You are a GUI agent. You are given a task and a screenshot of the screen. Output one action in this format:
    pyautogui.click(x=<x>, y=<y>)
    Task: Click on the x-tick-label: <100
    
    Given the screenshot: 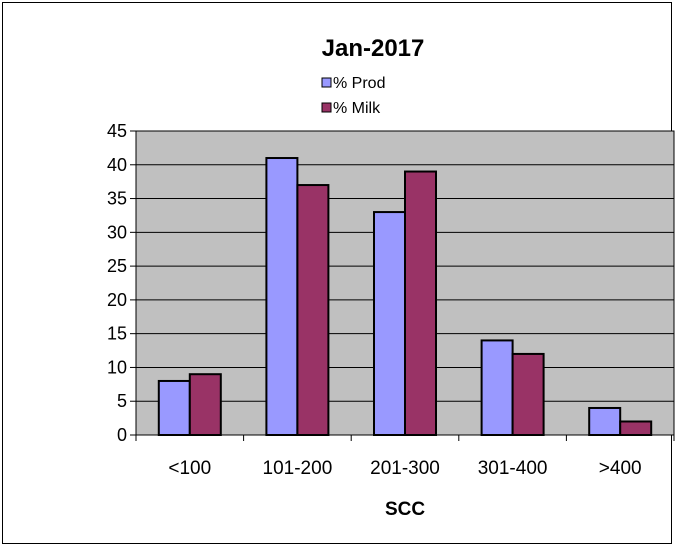 What is the action you would take?
    pyautogui.click(x=189, y=468)
    